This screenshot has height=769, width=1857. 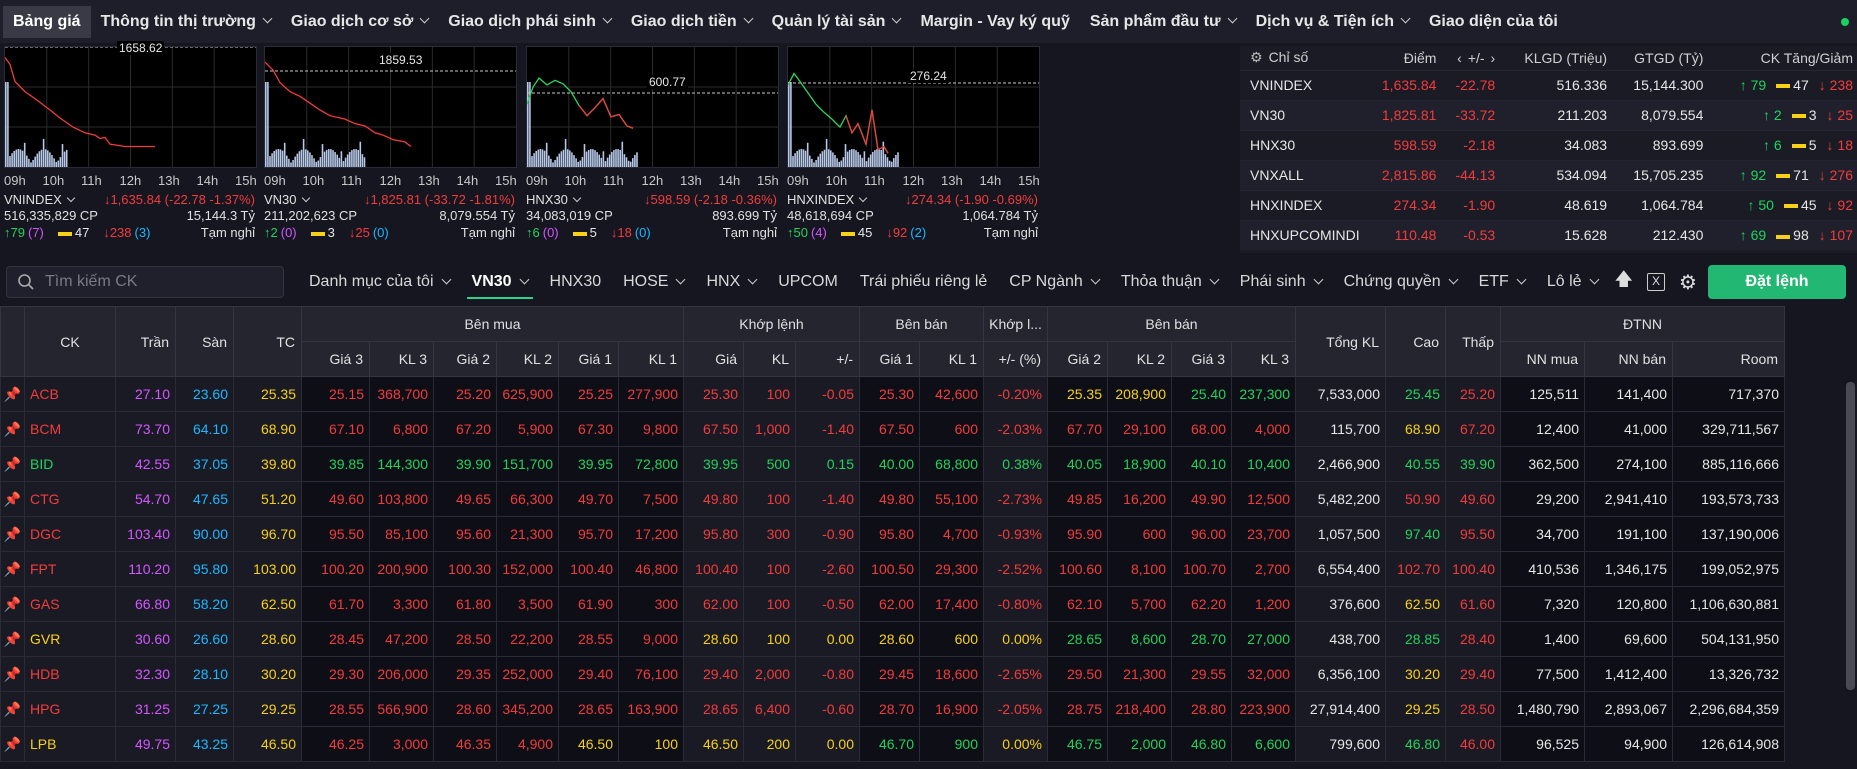 I want to click on header-low: Thấp, so click(x=1473, y=341).